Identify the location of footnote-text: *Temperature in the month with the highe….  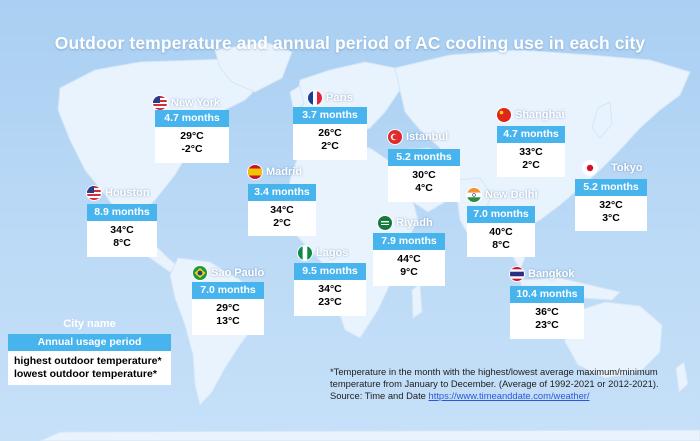
(494, 377).